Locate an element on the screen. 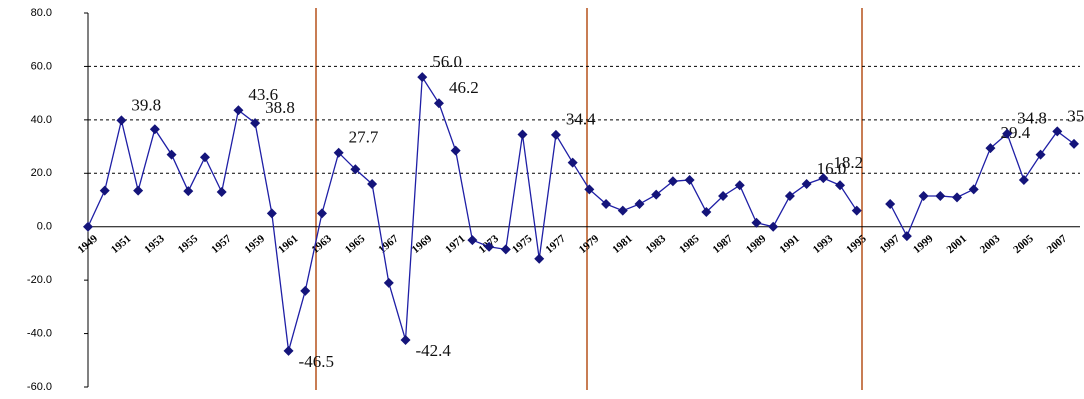 This screenshot has height=399, width=1084. x-tick-label: 1991 is located at coordinates (789, 244).